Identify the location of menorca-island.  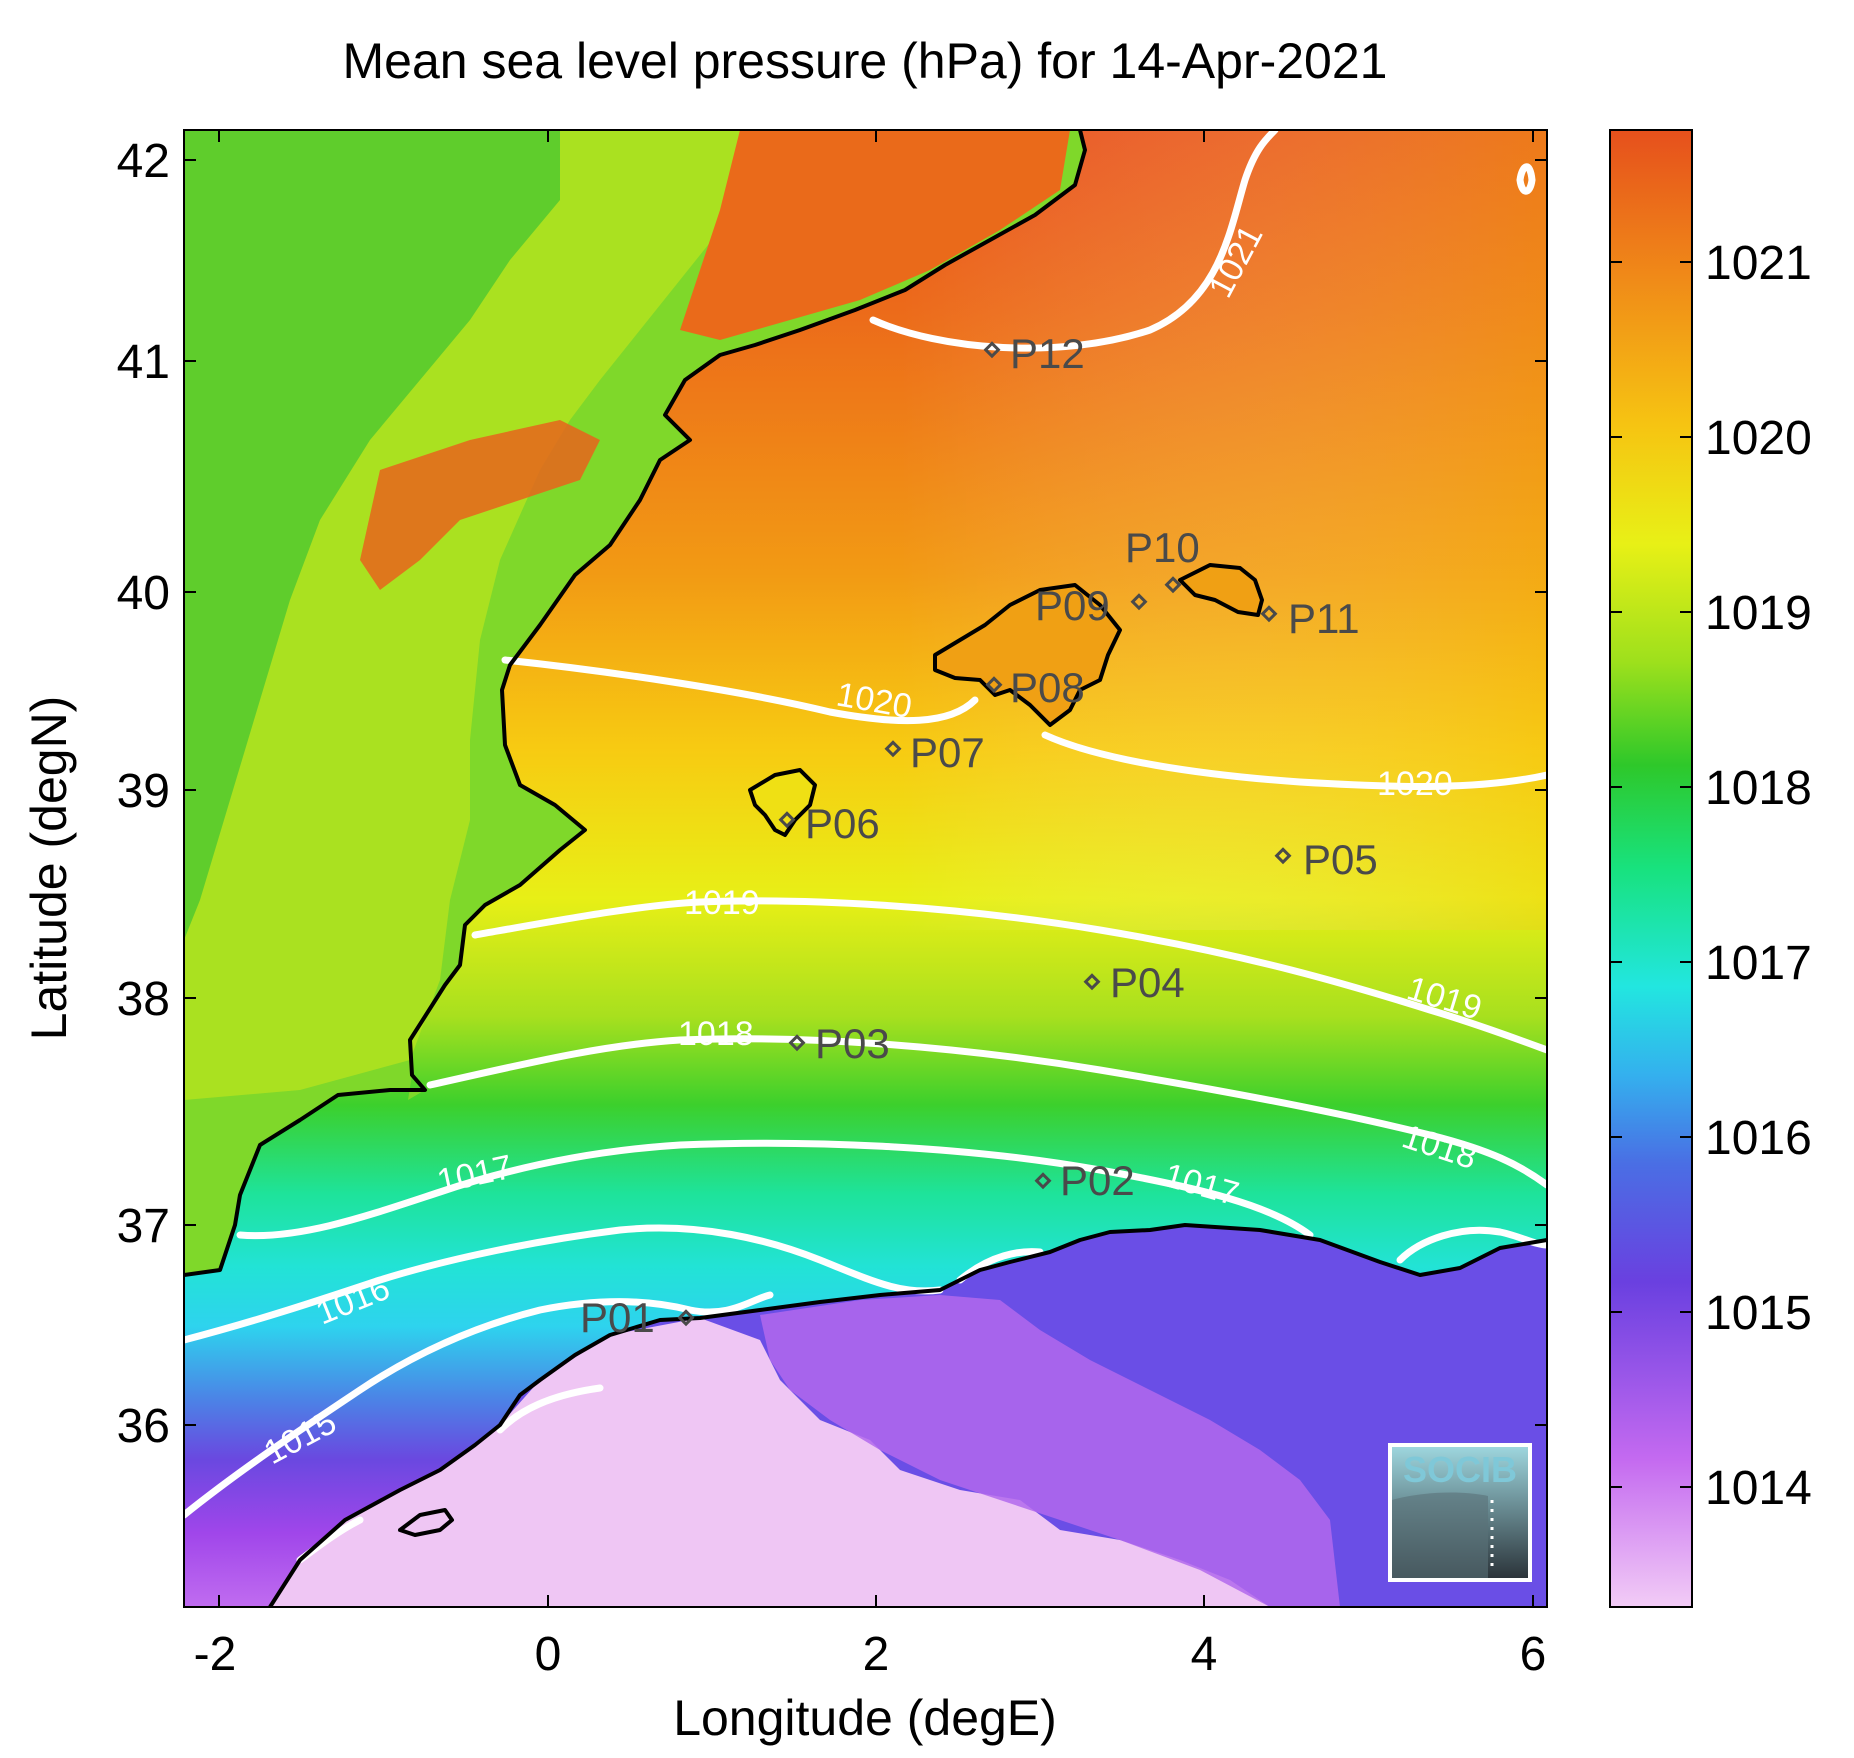
(1221, 590).